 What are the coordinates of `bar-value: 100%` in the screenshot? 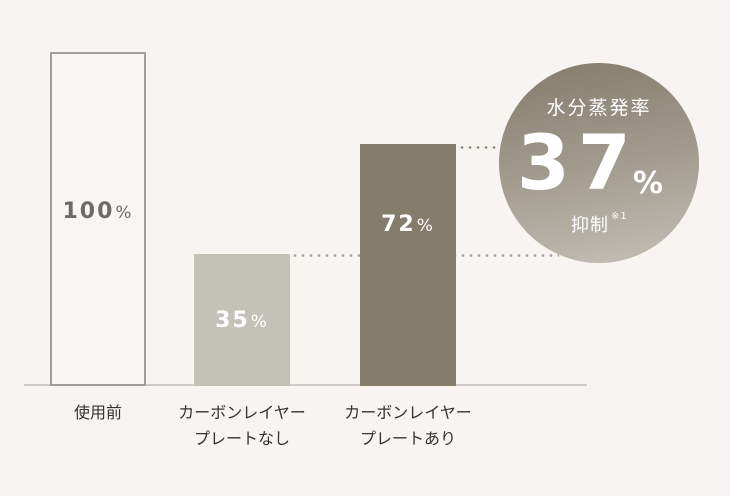 It's located at (98, 211).